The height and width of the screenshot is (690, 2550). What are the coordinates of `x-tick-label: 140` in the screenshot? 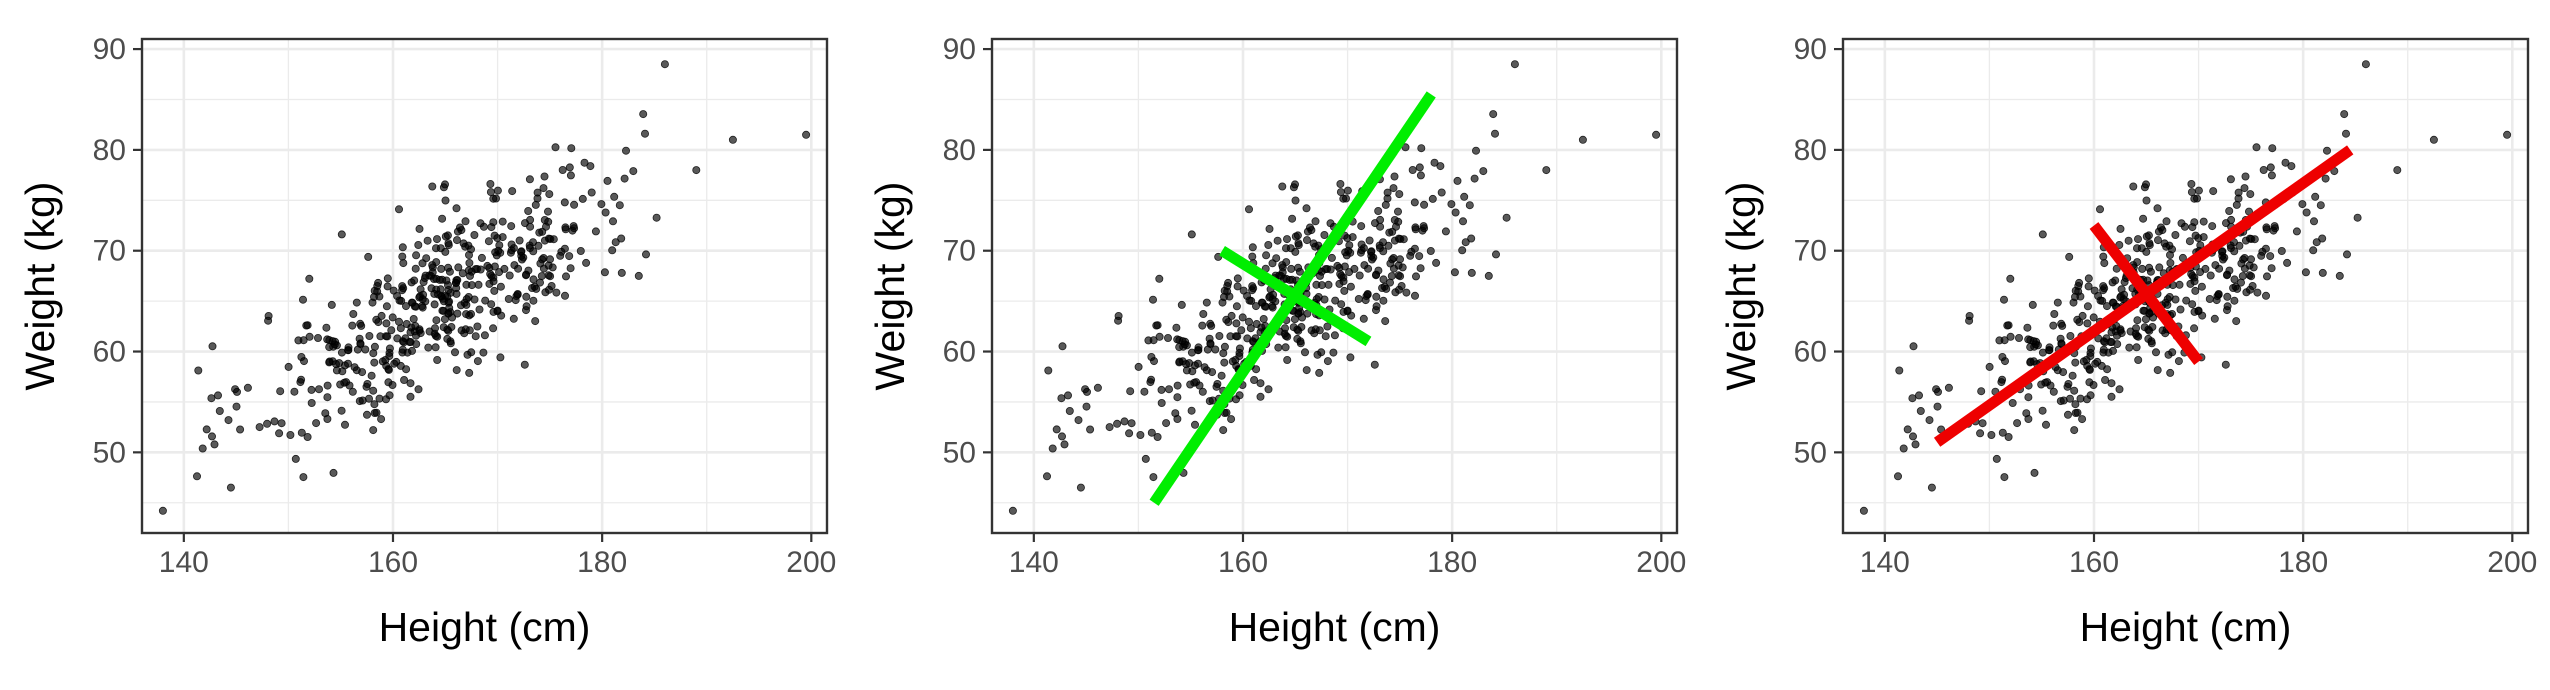 It's located at (184, 562).